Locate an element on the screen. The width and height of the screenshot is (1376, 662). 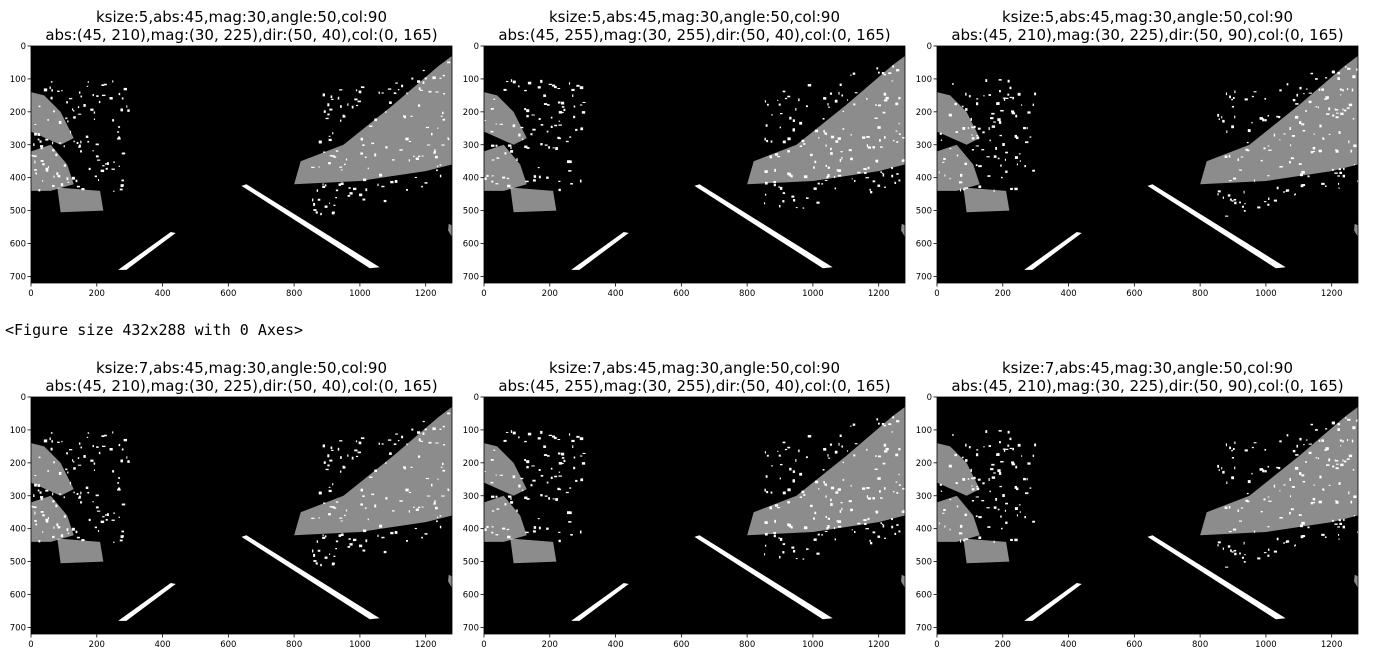
y-tick-label: 600 is located at coordinates (471, 596).